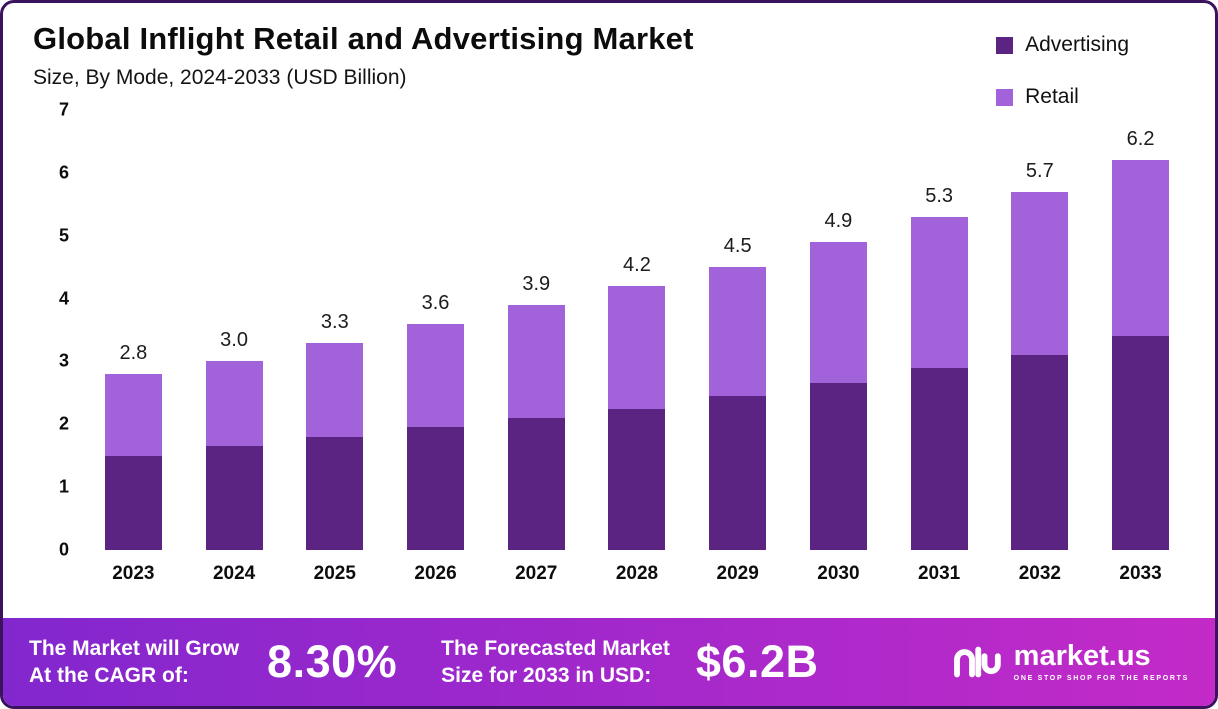 The width and height of the screenshot is (1218, 709). What do you see at coordinates (435, 573) in the screenshot?
I see `x-tick-label: 2026` at bounding box center [435, 573].